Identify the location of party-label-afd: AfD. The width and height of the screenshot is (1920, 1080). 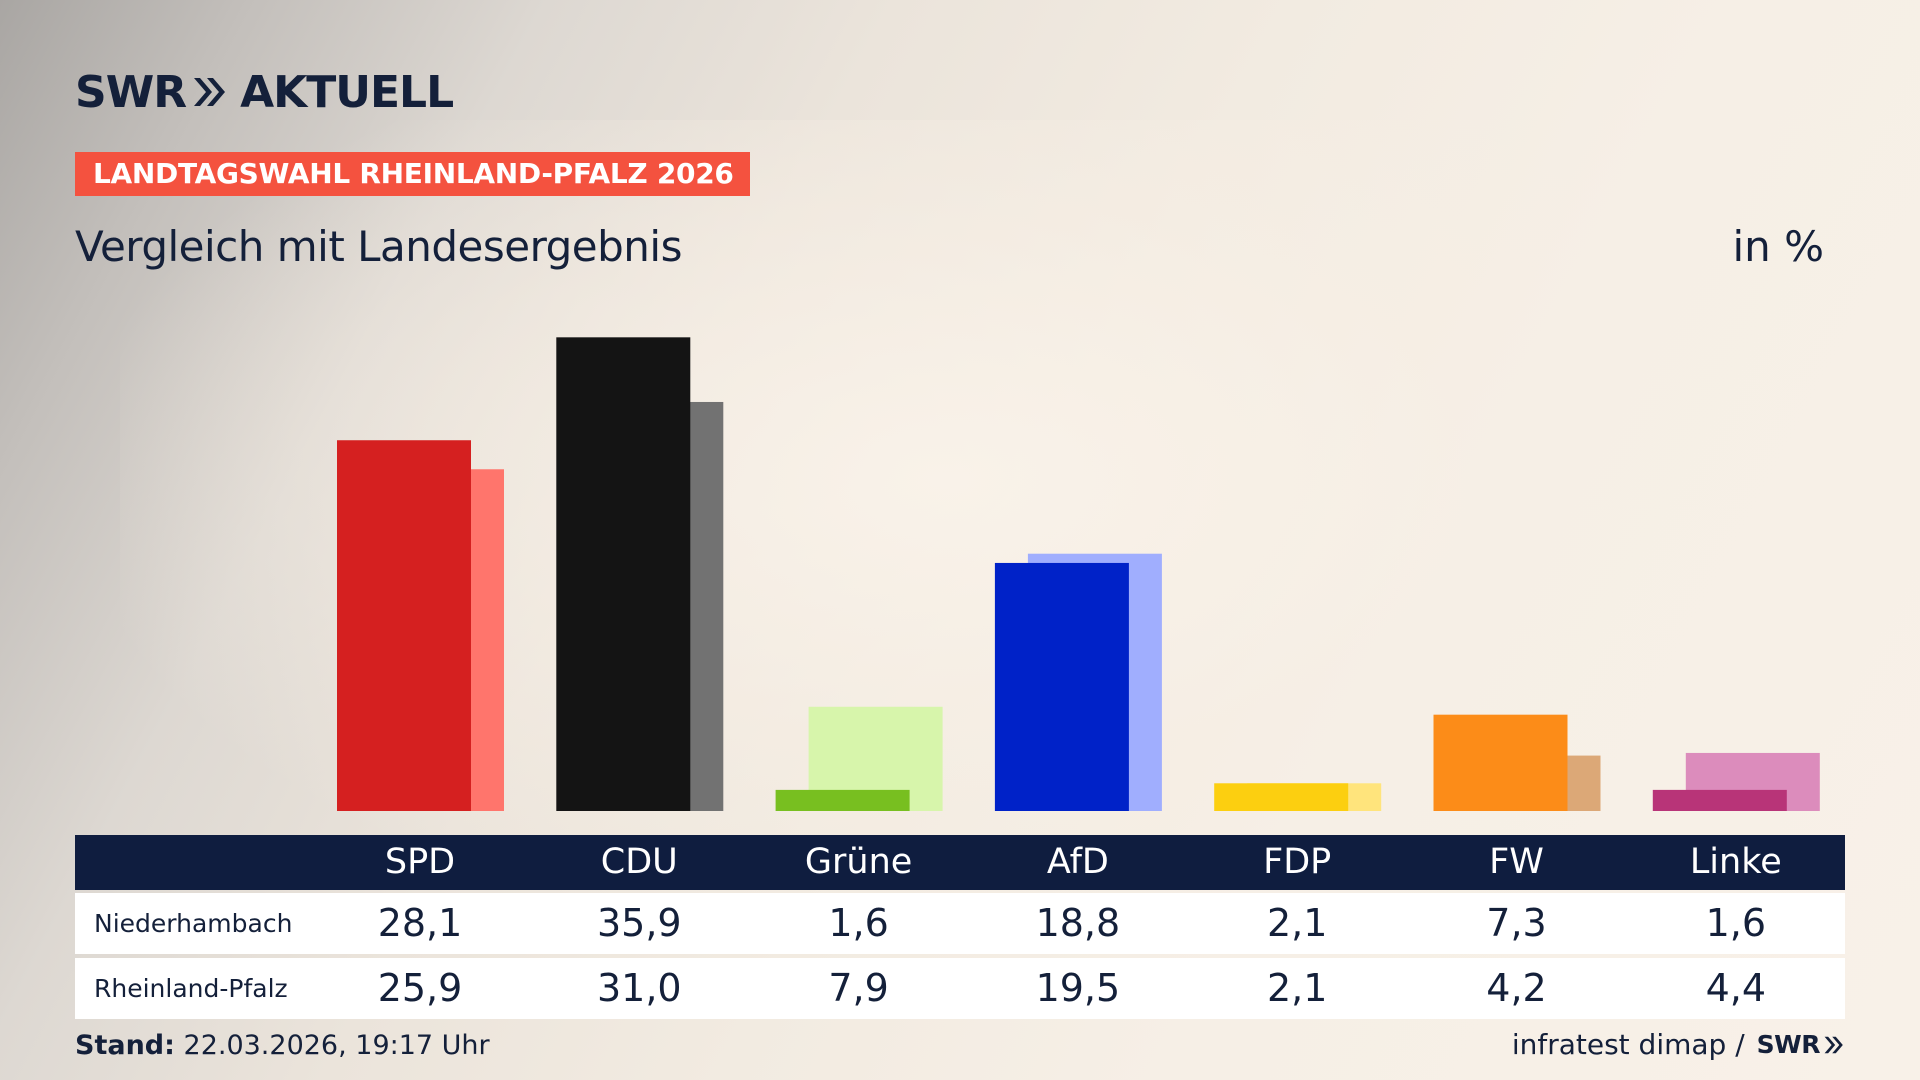
(1077, 862).